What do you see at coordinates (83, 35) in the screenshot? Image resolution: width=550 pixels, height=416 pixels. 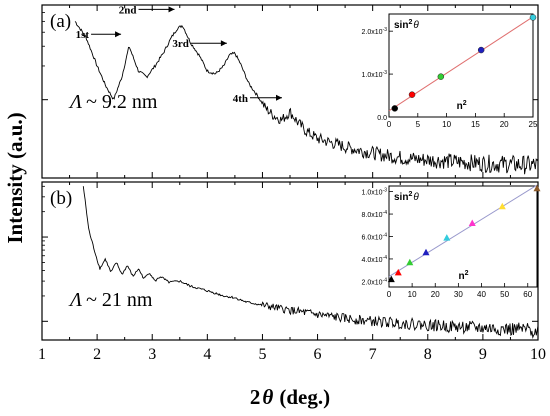 I see `peak-label: 1st` at bounding box center [83, 35].